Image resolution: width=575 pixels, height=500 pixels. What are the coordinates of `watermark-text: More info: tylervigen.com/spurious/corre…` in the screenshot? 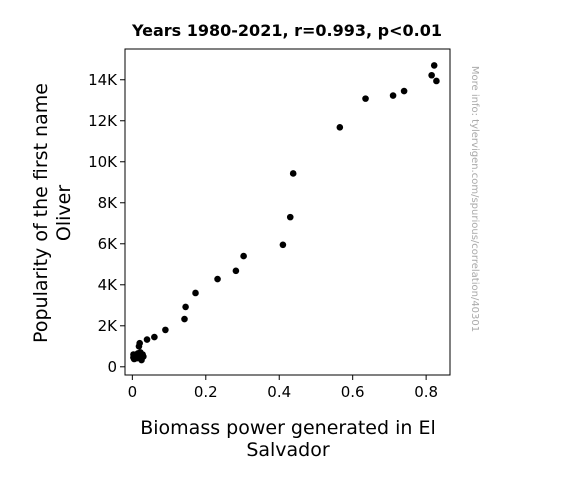 It's located at (474, 199).